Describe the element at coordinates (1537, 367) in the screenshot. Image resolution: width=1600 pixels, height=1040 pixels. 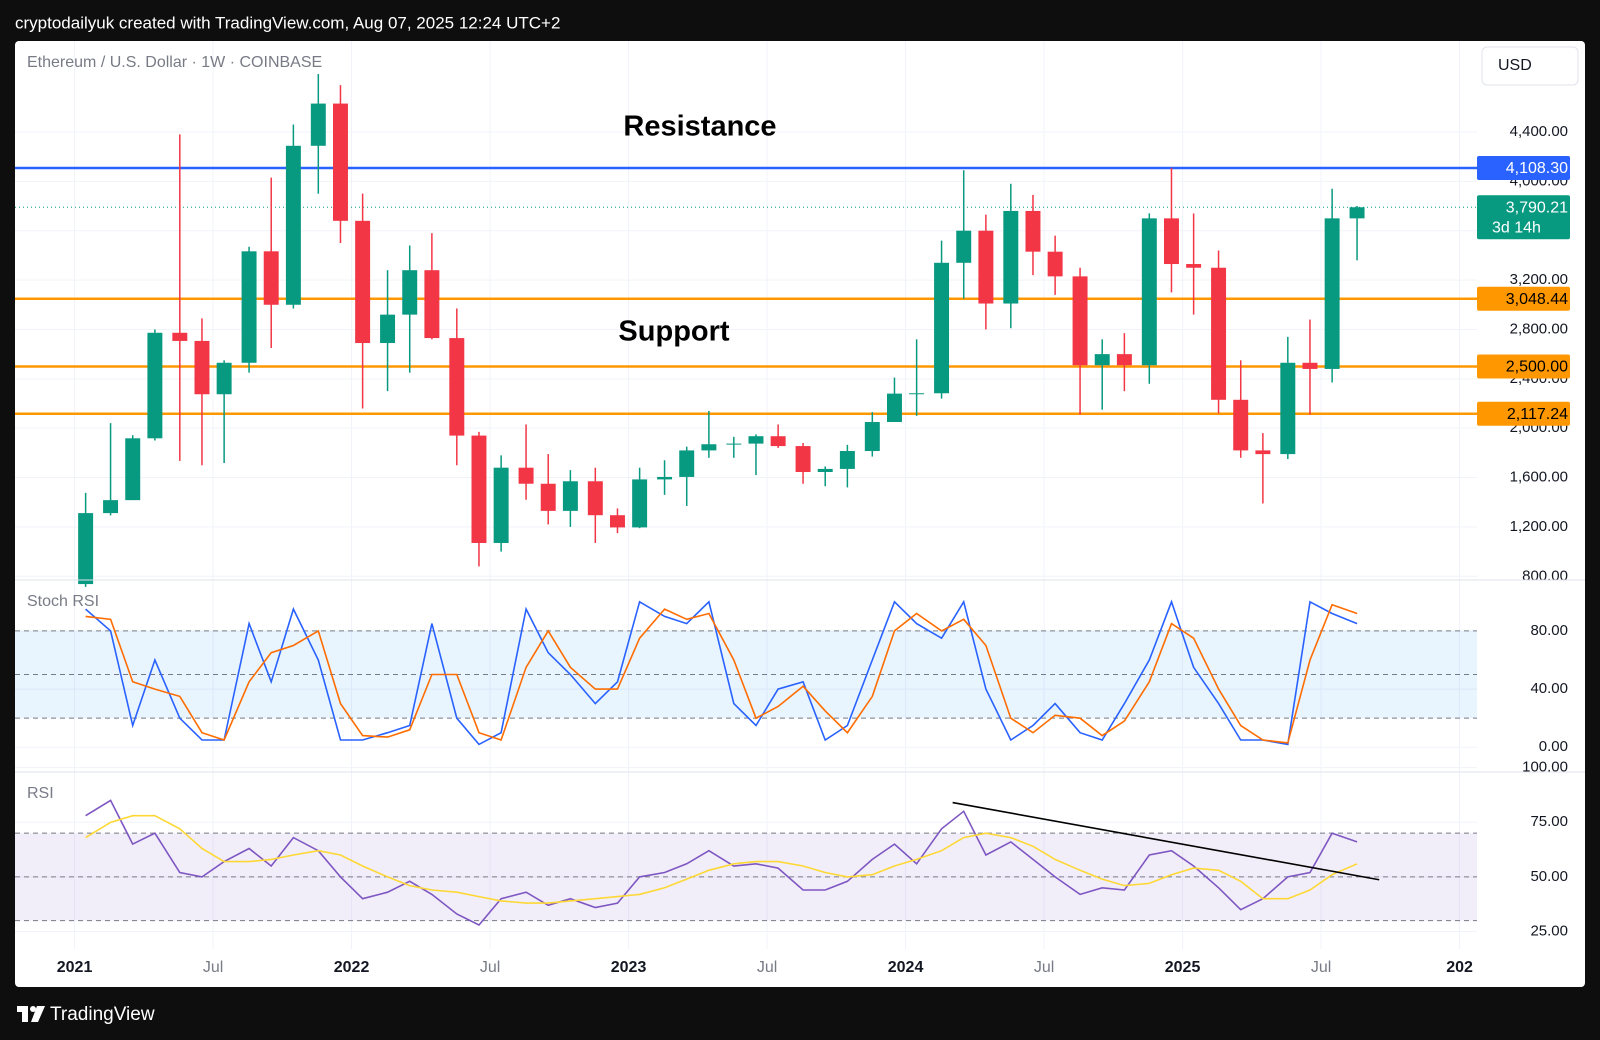
I see `level-label: 2,500.00` at that location.